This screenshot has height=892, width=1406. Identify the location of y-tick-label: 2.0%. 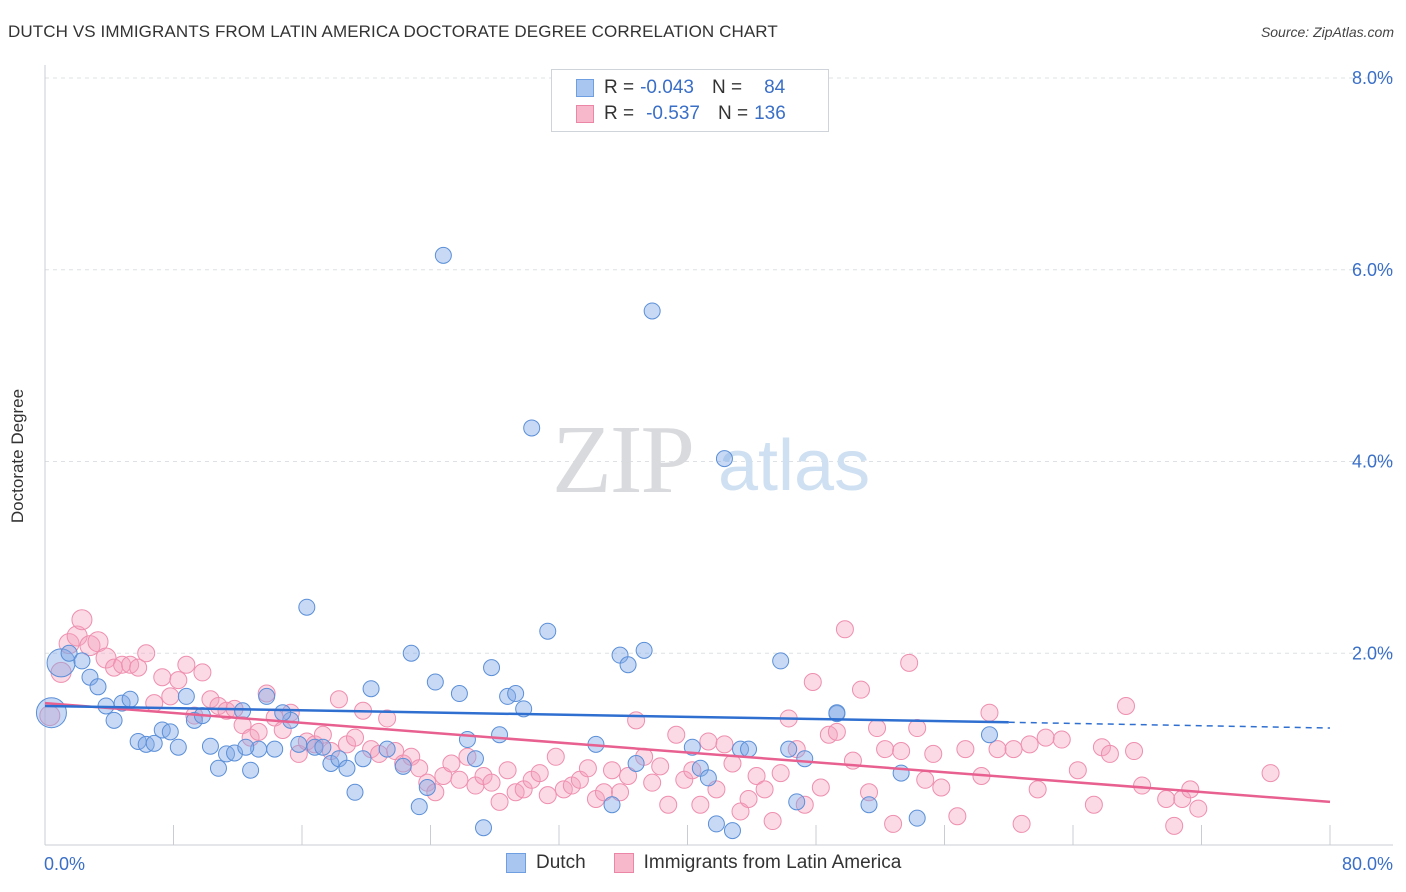
(1372, 653).